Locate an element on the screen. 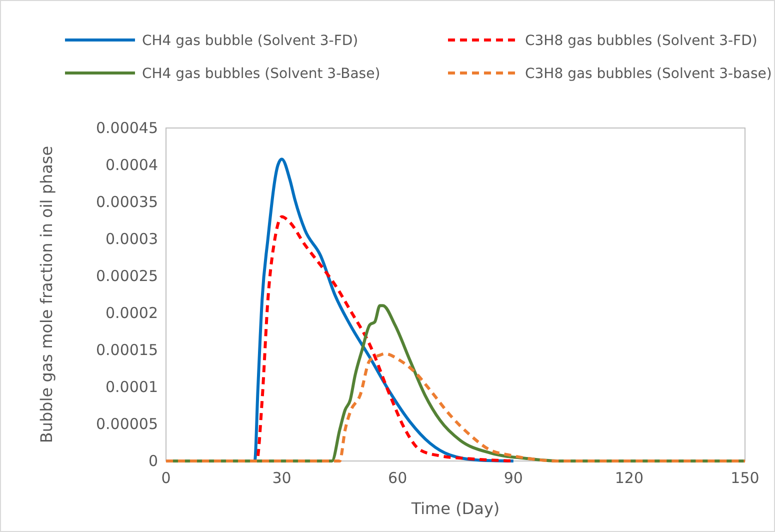 This screenshot has height=532, width=775. y-tick-label: 0 is located at coordinates (153, 461).